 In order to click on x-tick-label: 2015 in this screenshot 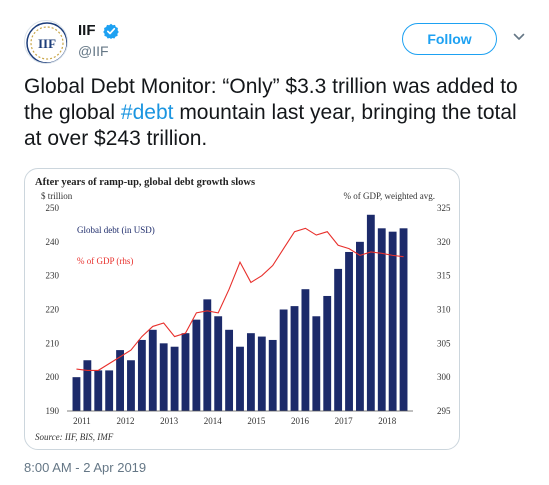, I will do `click(256, 421)`.